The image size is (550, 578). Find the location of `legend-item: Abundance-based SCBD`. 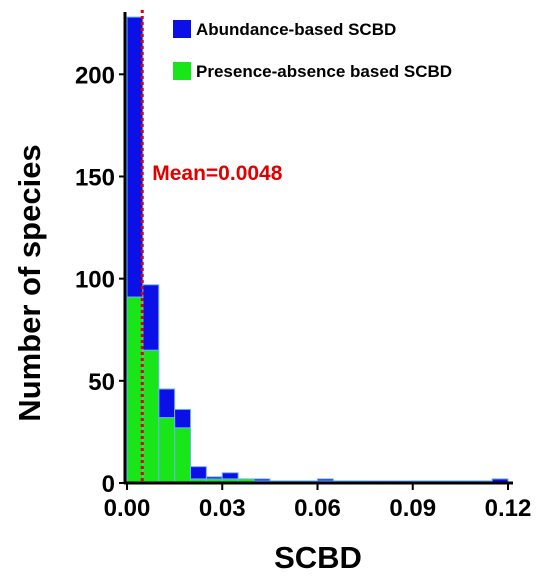

legend-item: Abundance-based SCBD is located at coordinates (284, 29).